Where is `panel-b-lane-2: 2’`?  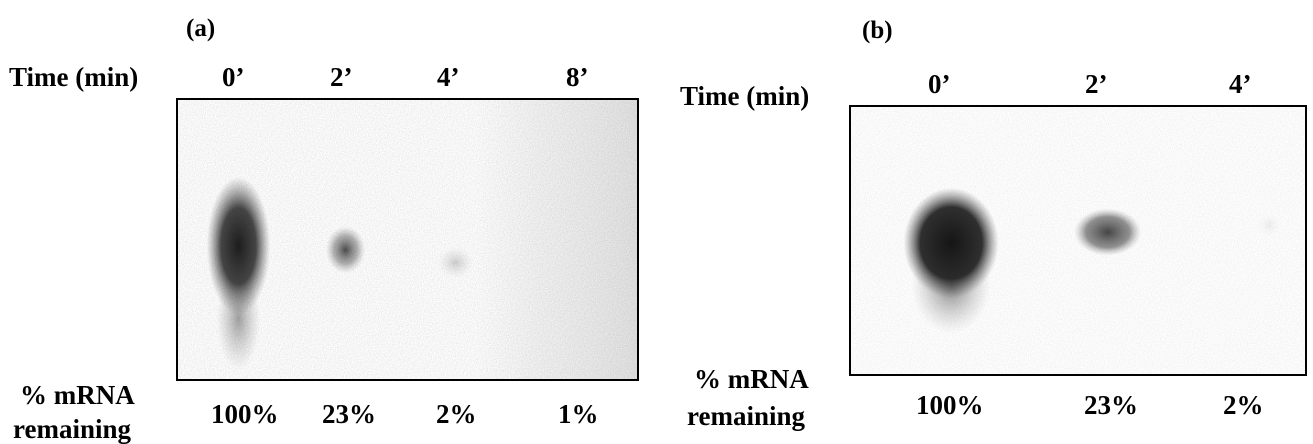
panel-b-lane-2: 2’ is located at coordinates (1096, 84).